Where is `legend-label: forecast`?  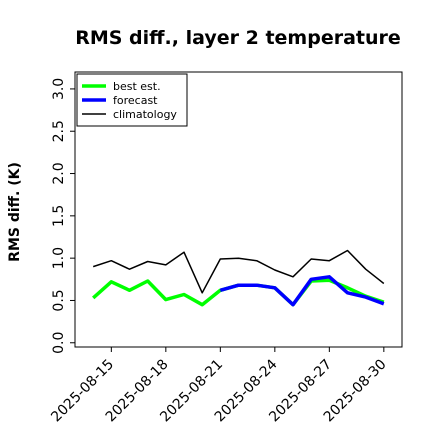
legend-label: forecast is located at coordinates (135, 100).